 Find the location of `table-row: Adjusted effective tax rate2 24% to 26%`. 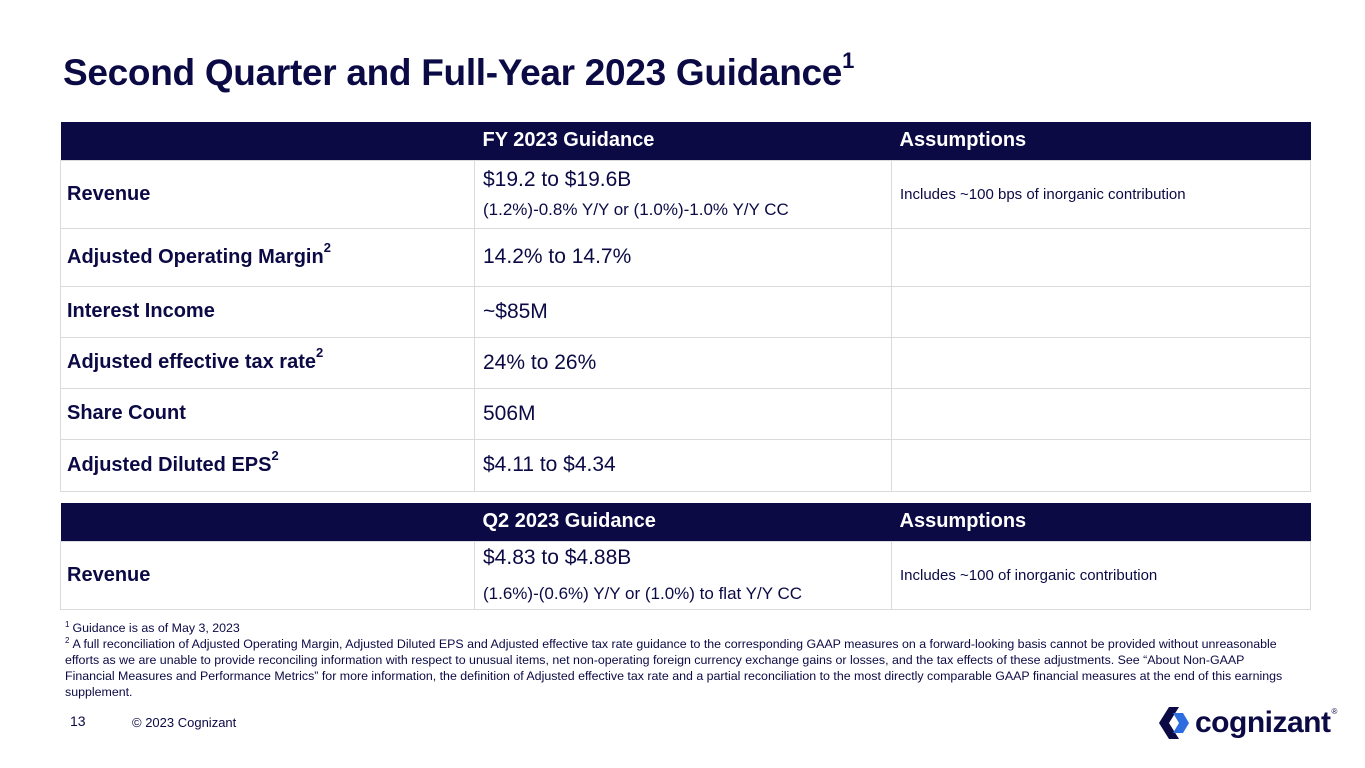

table-row: Adjusted effective tax rate2 24% to 26% is located at coordinates (685, 362).